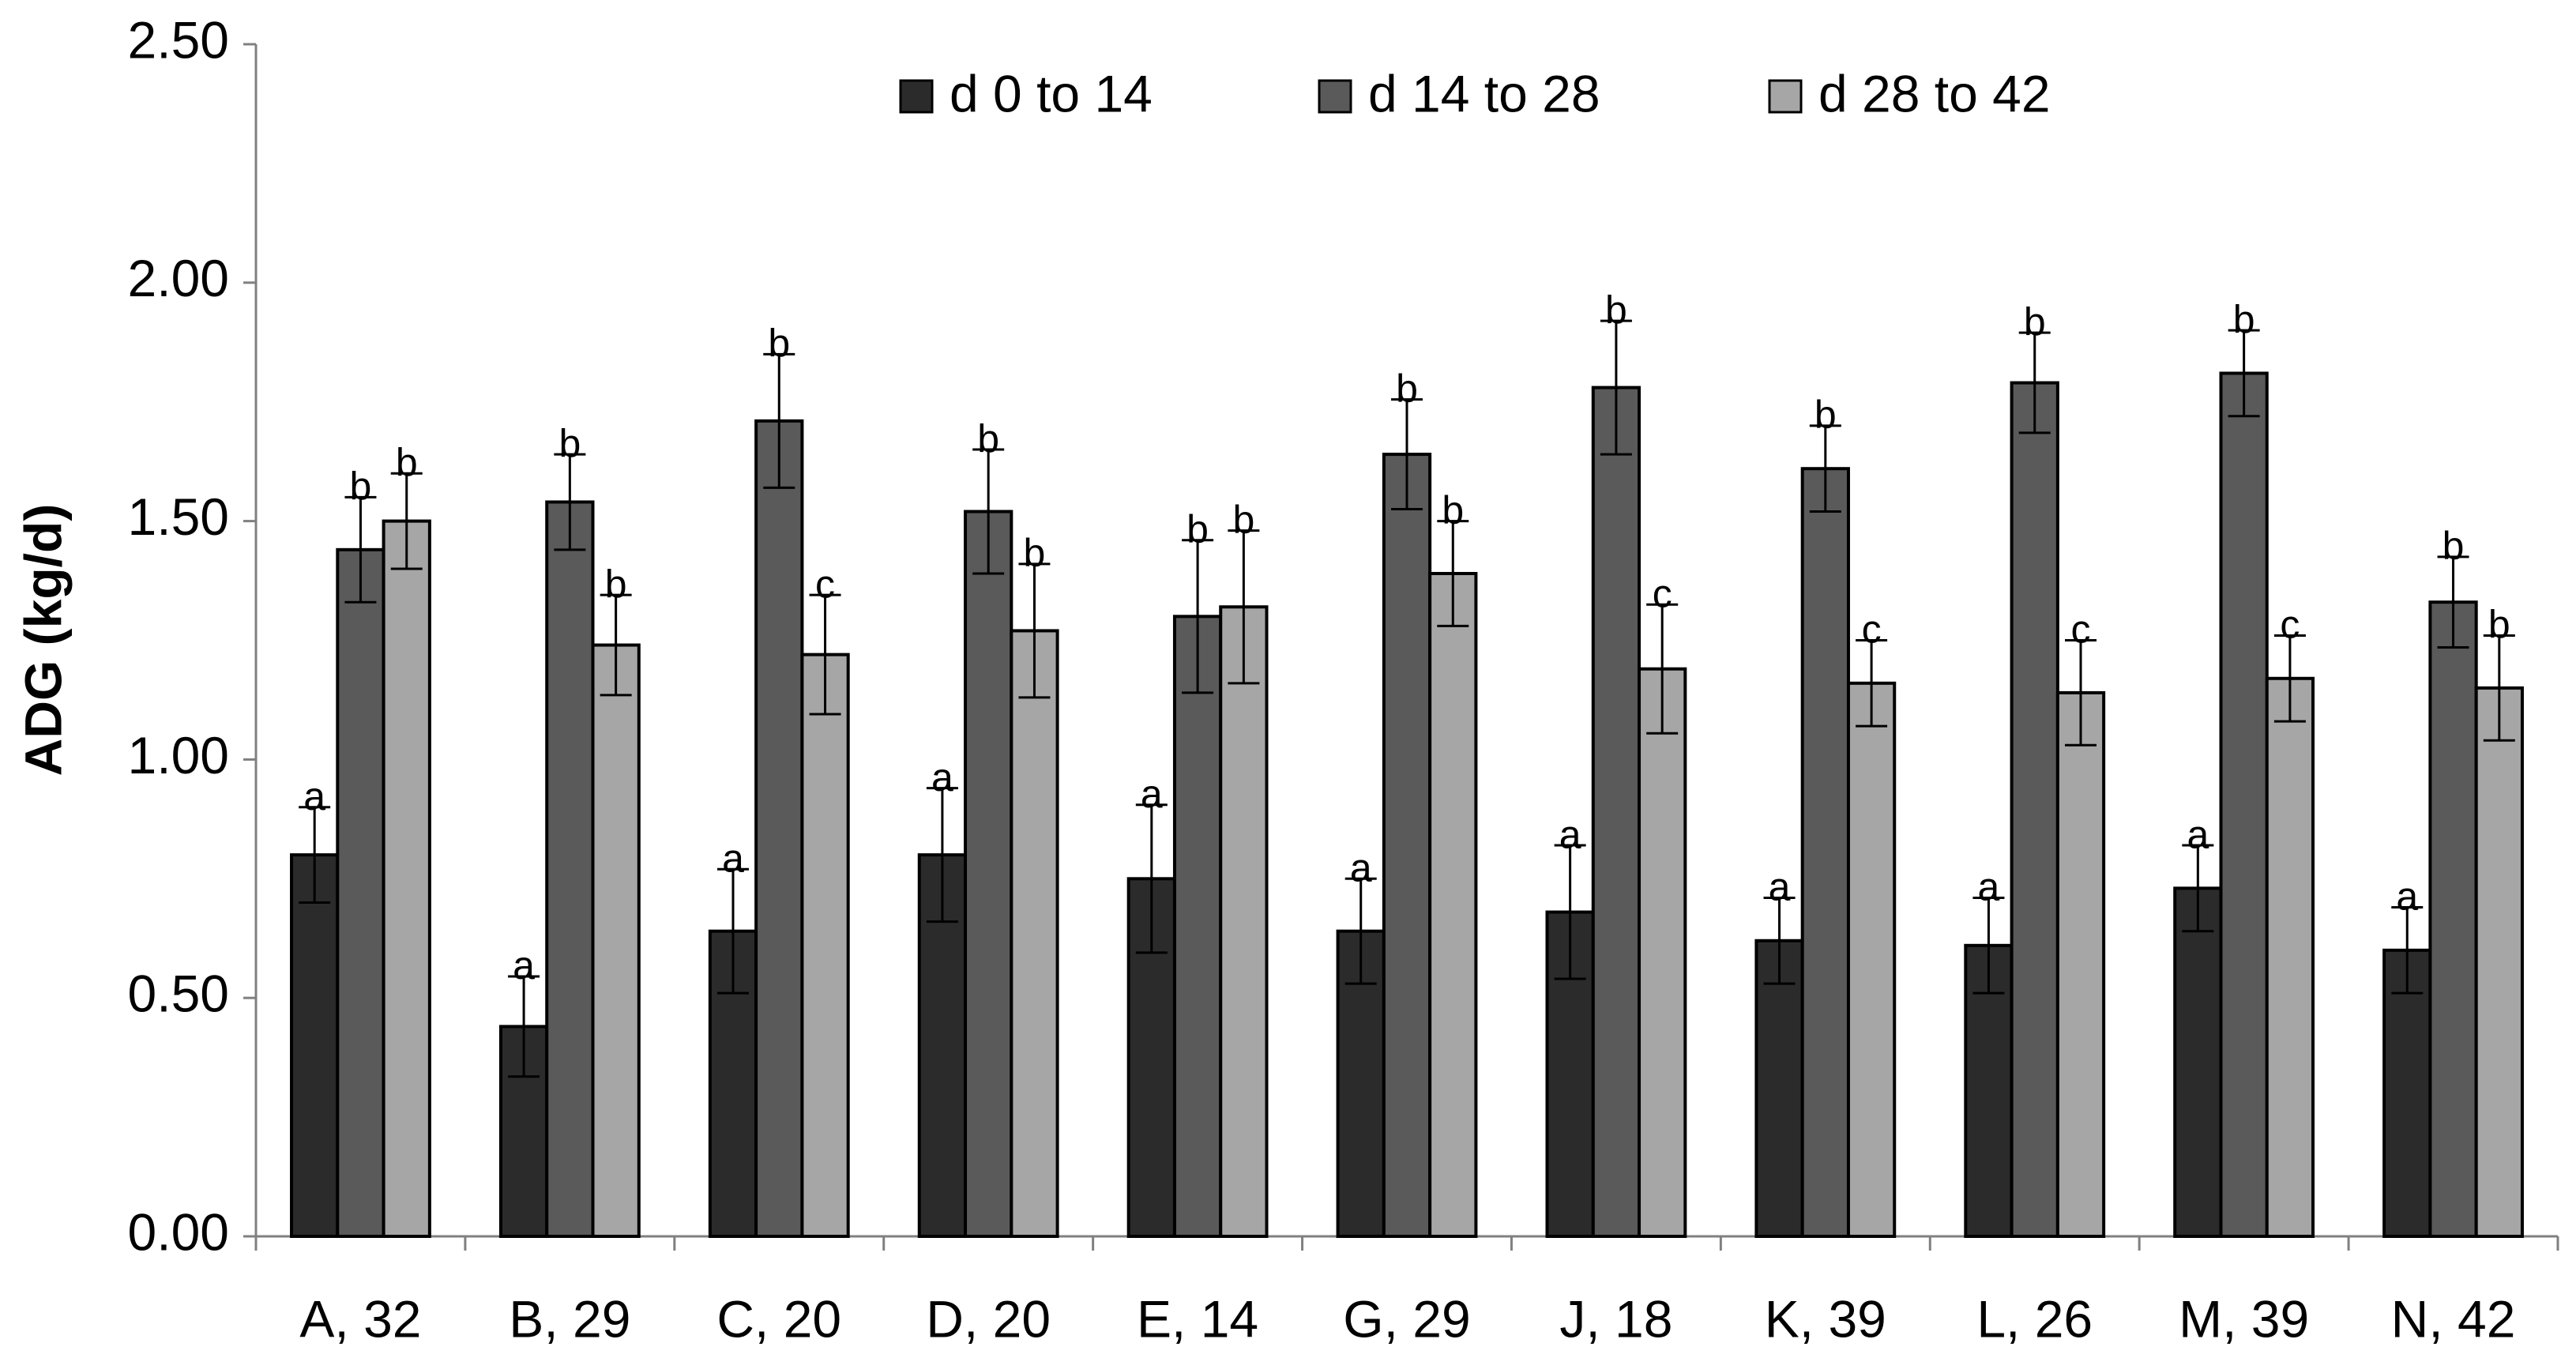  What do you see at coordinates (2453, 1318) in the screenshot?
I see `x-tick-label: N, 42` at bounding box center [2453, 1318].